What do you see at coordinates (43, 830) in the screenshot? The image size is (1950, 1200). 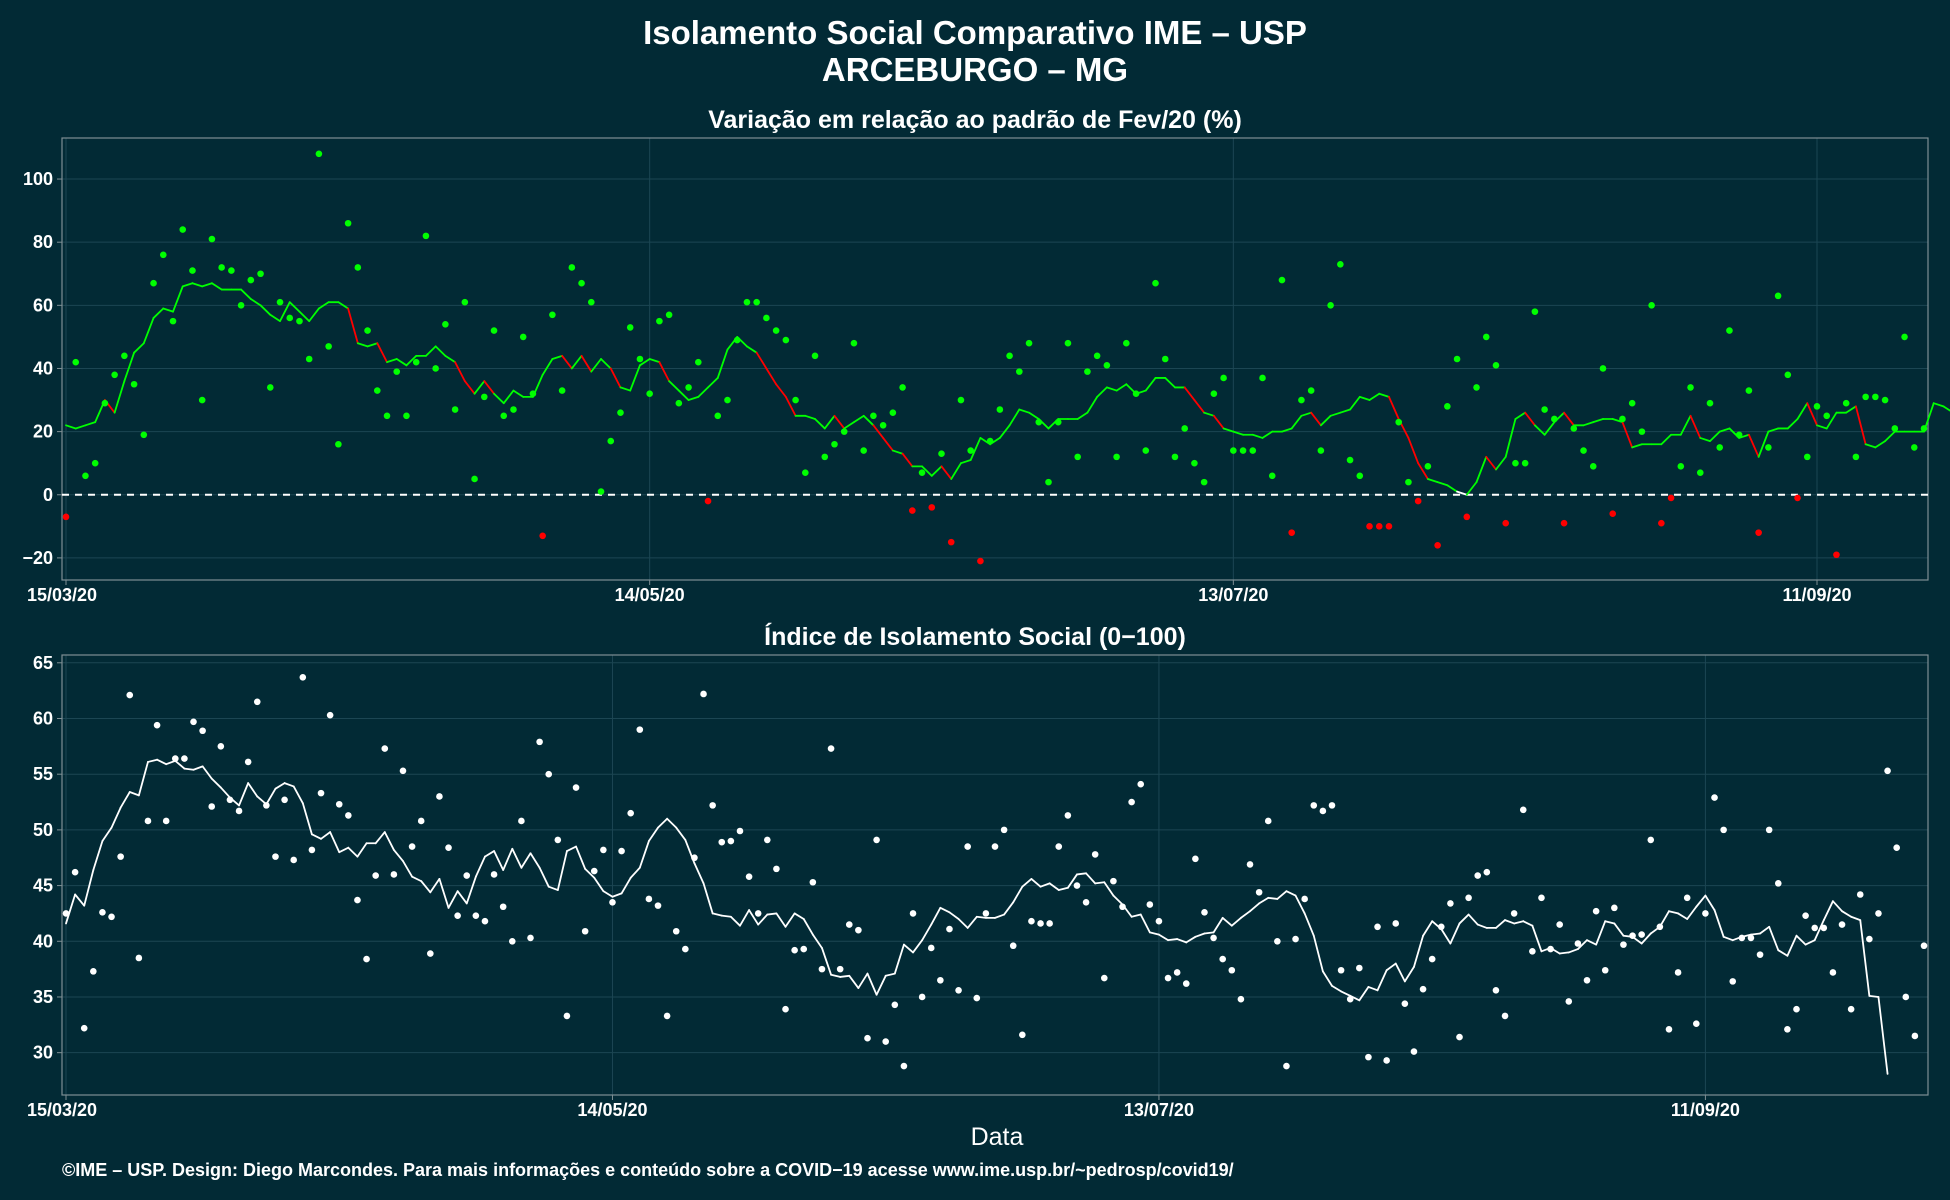 I see `y-tick-label: 50` at bounding box center [43, 830].